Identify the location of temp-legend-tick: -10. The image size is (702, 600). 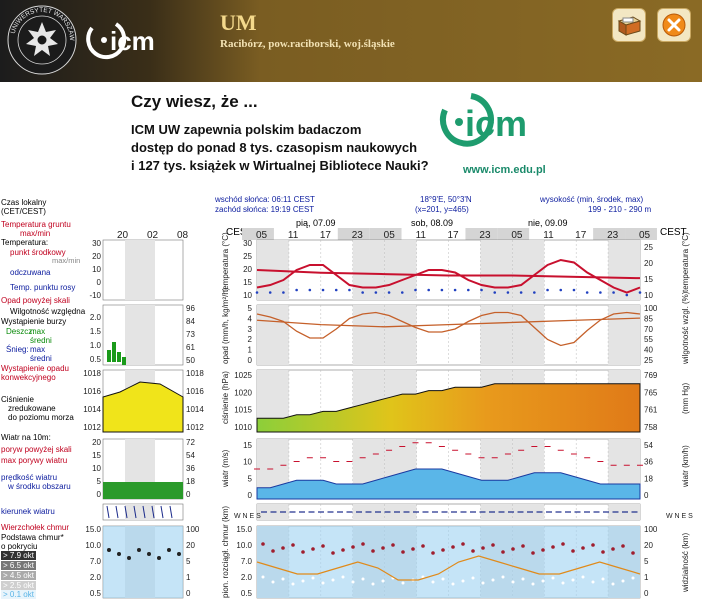
(95, 295).